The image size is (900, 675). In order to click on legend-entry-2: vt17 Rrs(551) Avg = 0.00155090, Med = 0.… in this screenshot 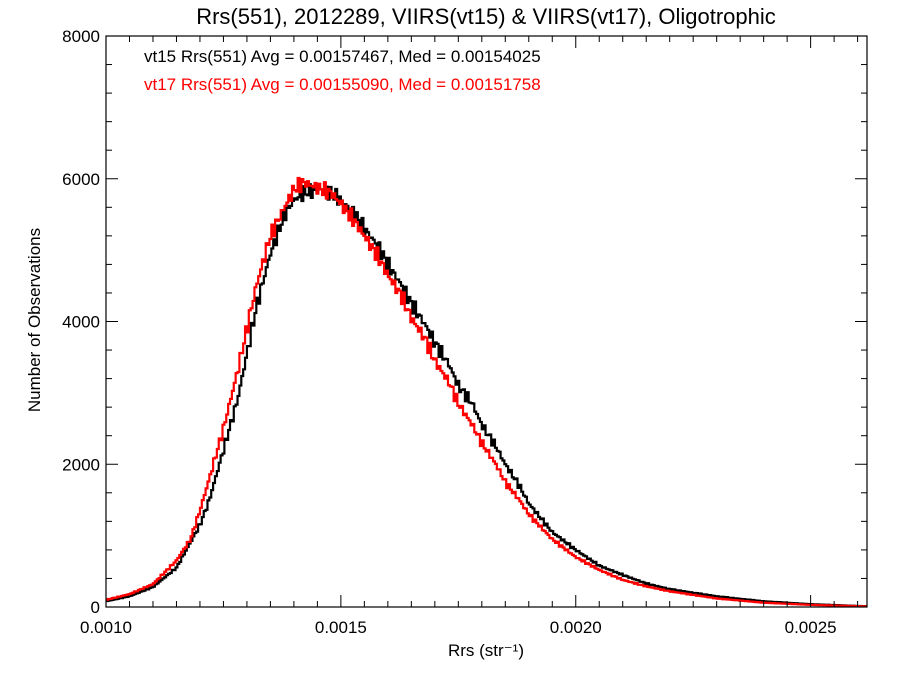, I will do `click(342, 84)`.